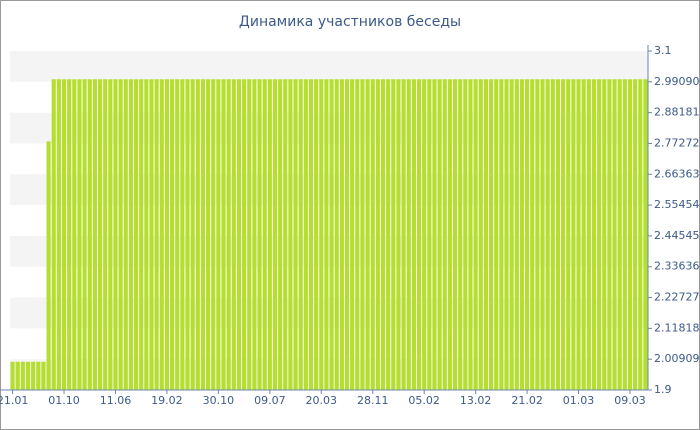 This screenshot has height=430, width=700. Describe the element at coordinates (677, 358) in the screenshot. I see `y-tick-label: 2.00909` at that location.